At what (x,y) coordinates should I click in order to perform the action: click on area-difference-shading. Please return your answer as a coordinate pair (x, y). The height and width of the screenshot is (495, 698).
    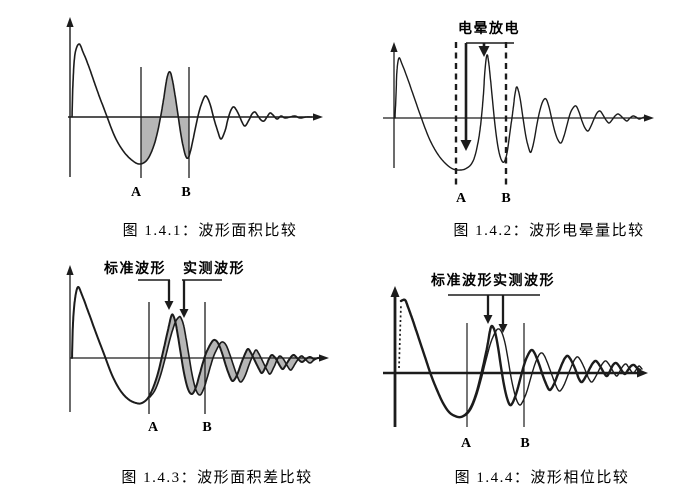
    Looking at the image, I should click on (234, 354).